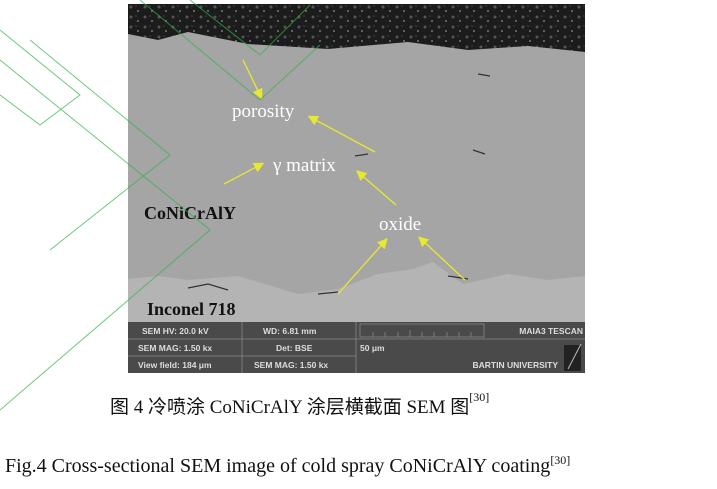  What do you see at coordinates (304, 165) in the screenshot?
I see `label-gamma-matrix: γ matrix` at bounding box center [304, 165].